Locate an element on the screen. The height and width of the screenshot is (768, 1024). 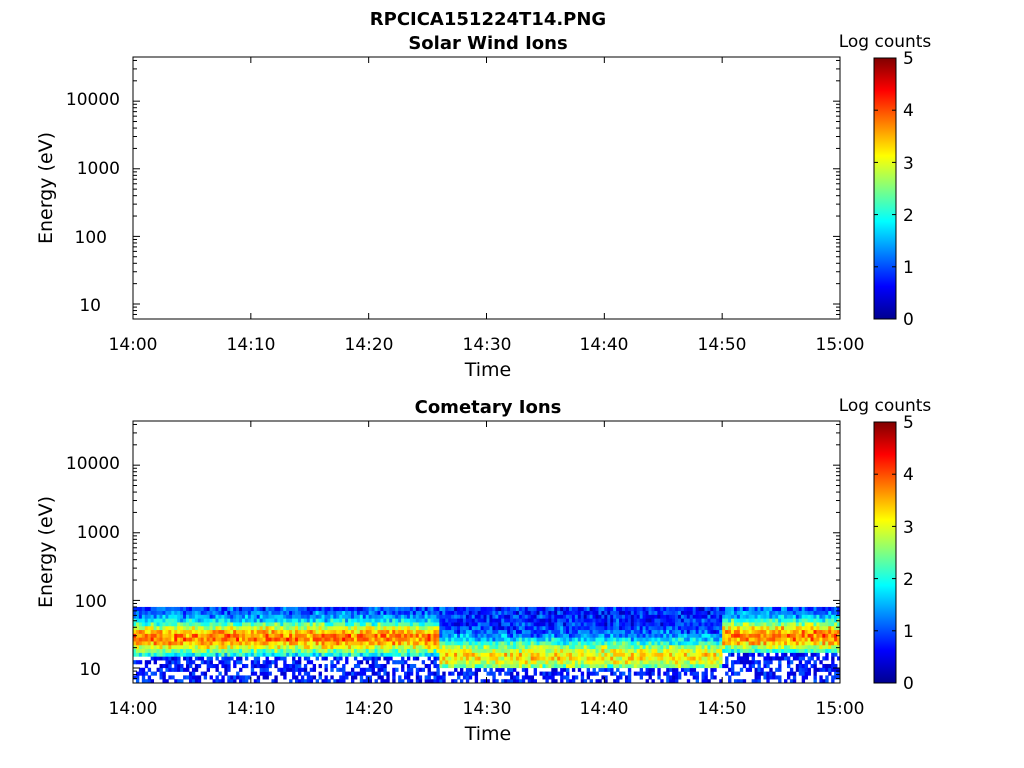
y-axis-label-solar-wind: Energy (eV) is located at coordinates (46, 188).